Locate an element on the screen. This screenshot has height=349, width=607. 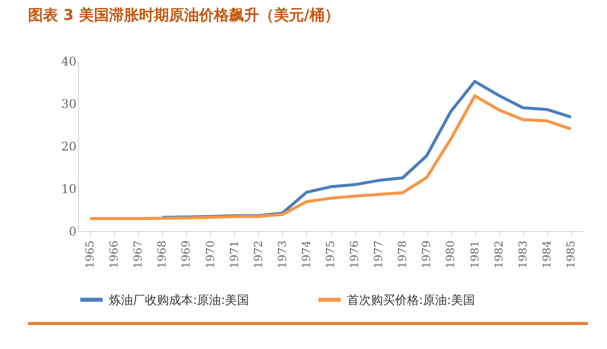
x-tick-label: 1965 is located at coordinates (90, 254).